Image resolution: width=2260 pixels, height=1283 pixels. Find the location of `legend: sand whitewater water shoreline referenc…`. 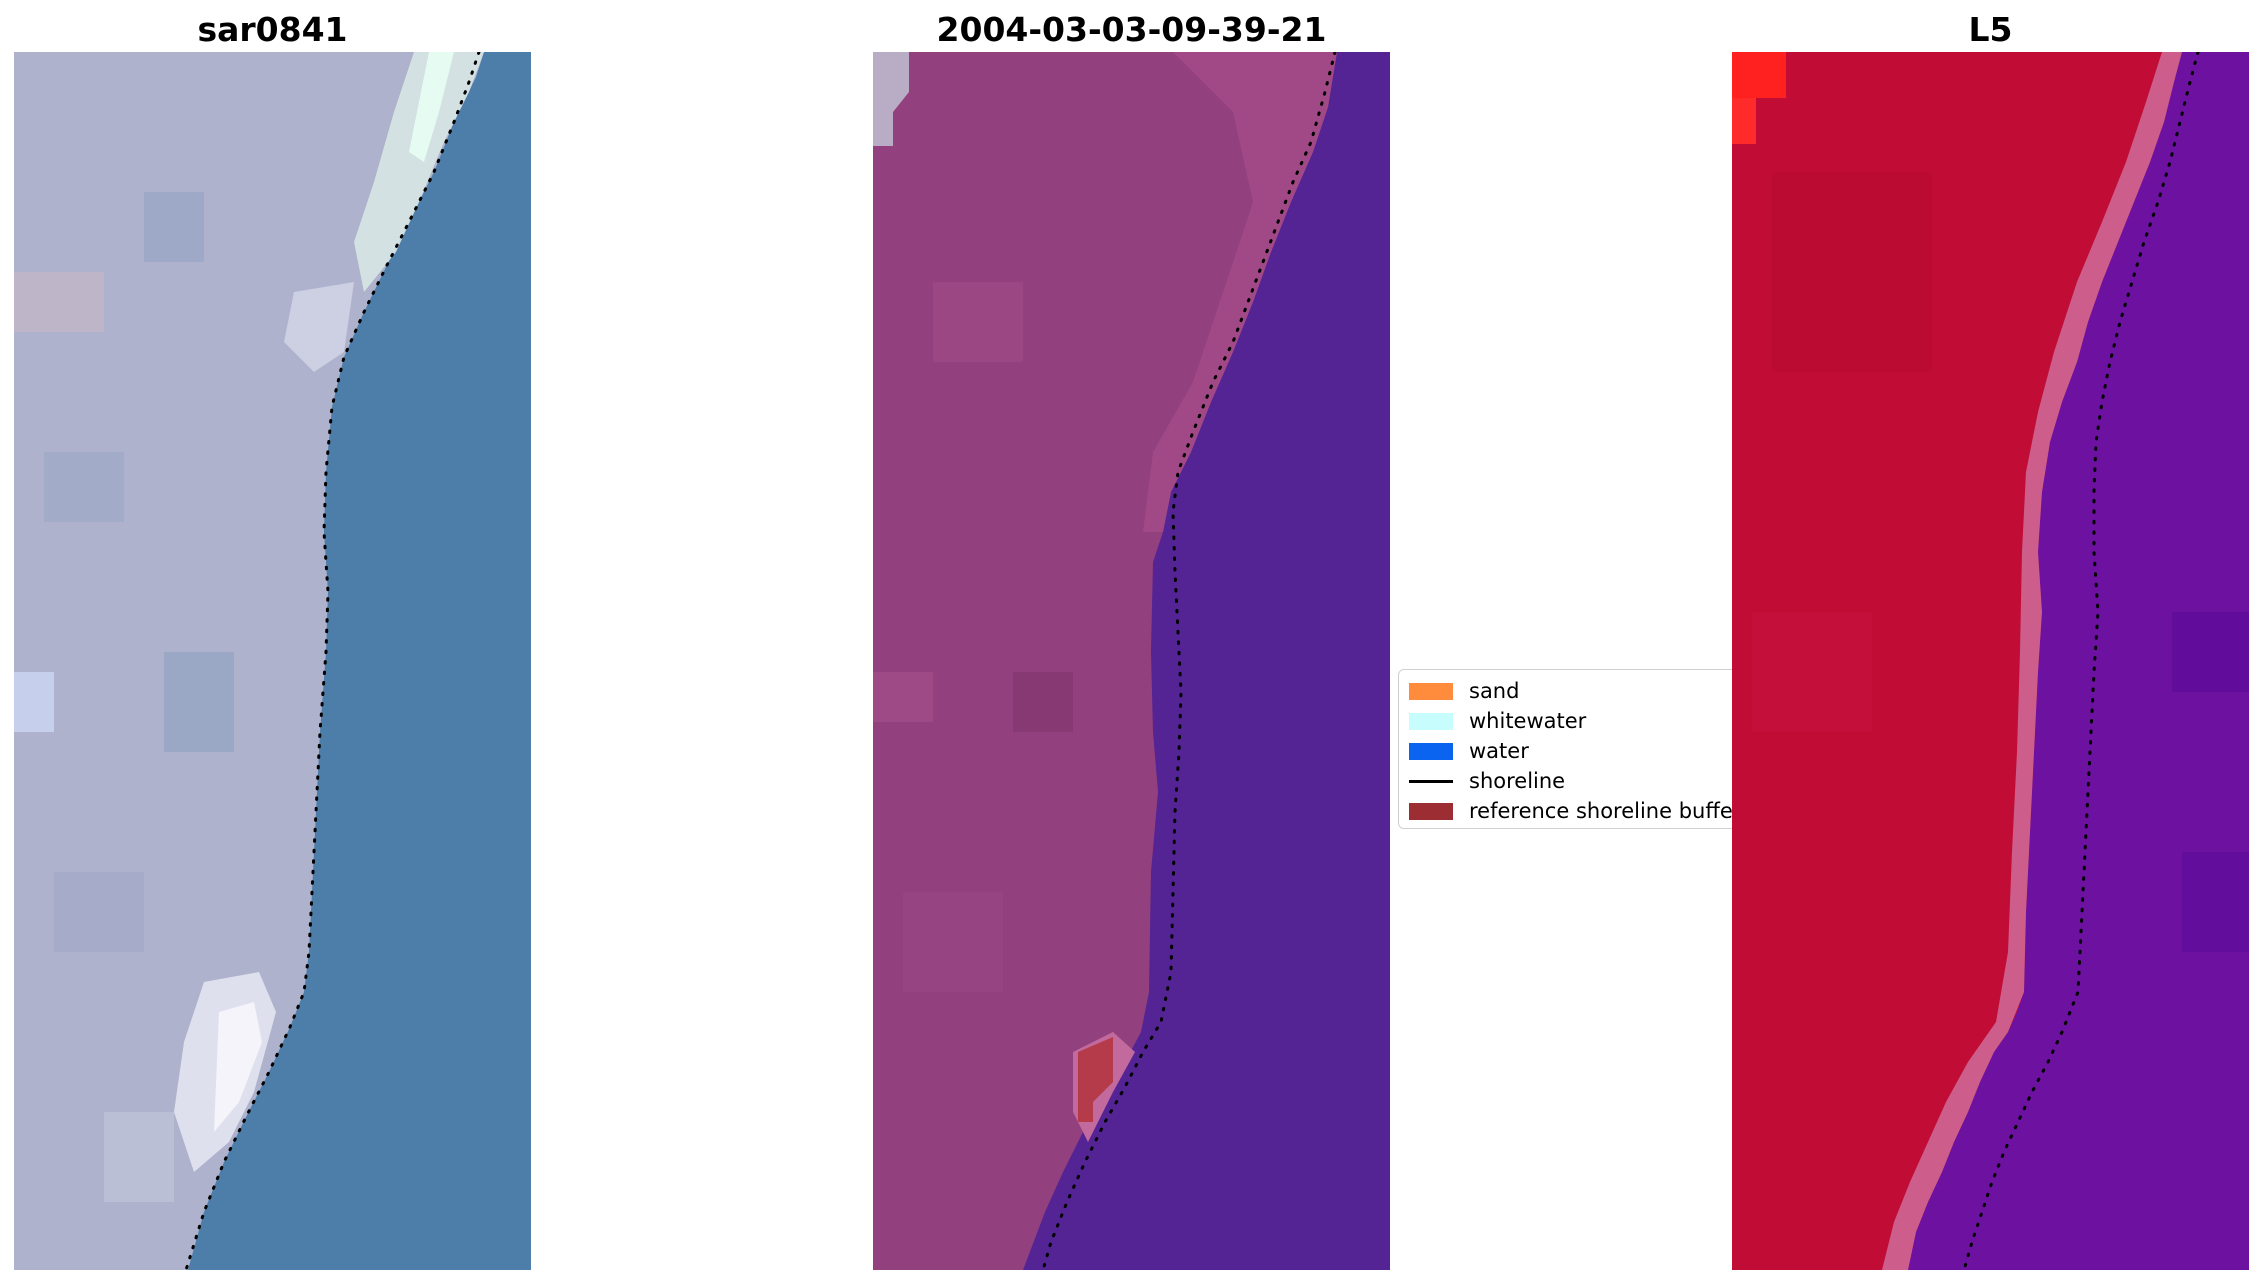

legend: sand whitewater water shoreline referenc… is located at coordinates (1568, 749).